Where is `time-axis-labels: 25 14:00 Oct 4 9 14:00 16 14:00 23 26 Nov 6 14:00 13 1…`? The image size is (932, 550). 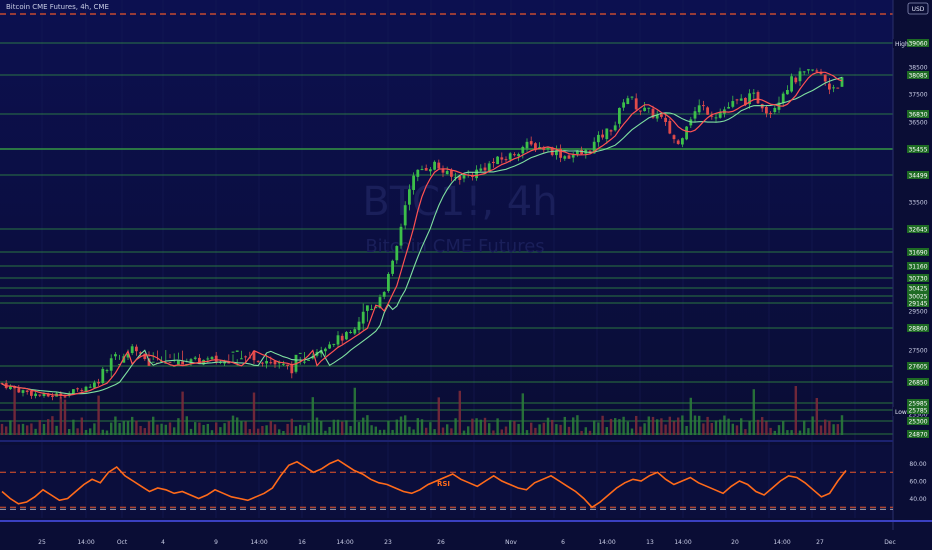
time-axis-labels: 25 14:00 Oct 4 9 14:00 16 14:00 23 26 Nov 6 14:00 13 1… is located at coordinates (467, 542).